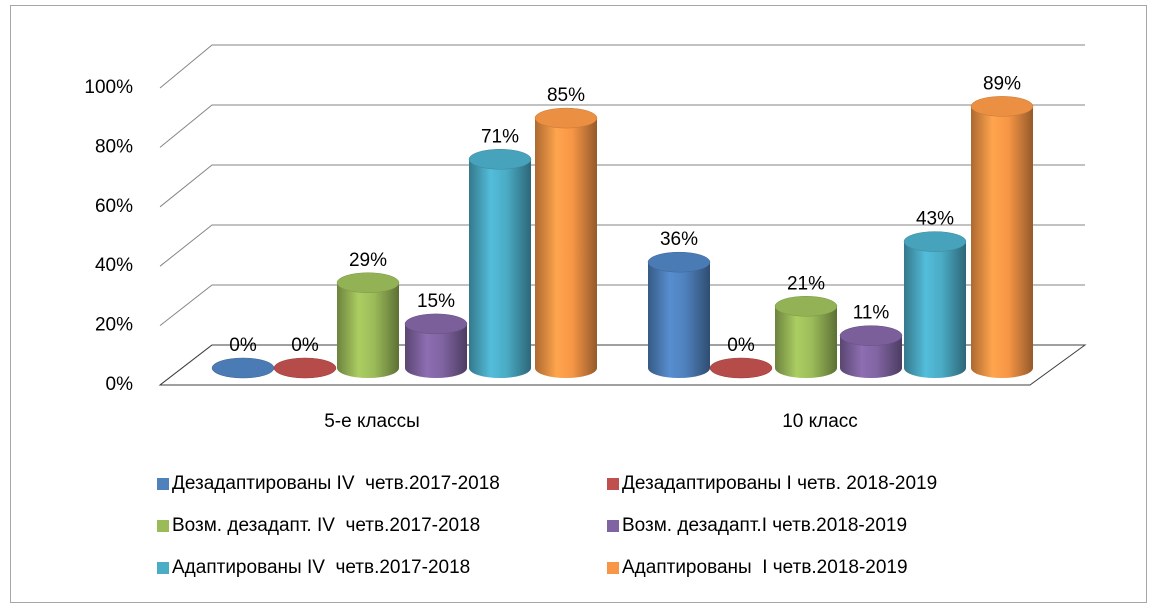  I want to click on data-label: 11%, so click(871, 313).